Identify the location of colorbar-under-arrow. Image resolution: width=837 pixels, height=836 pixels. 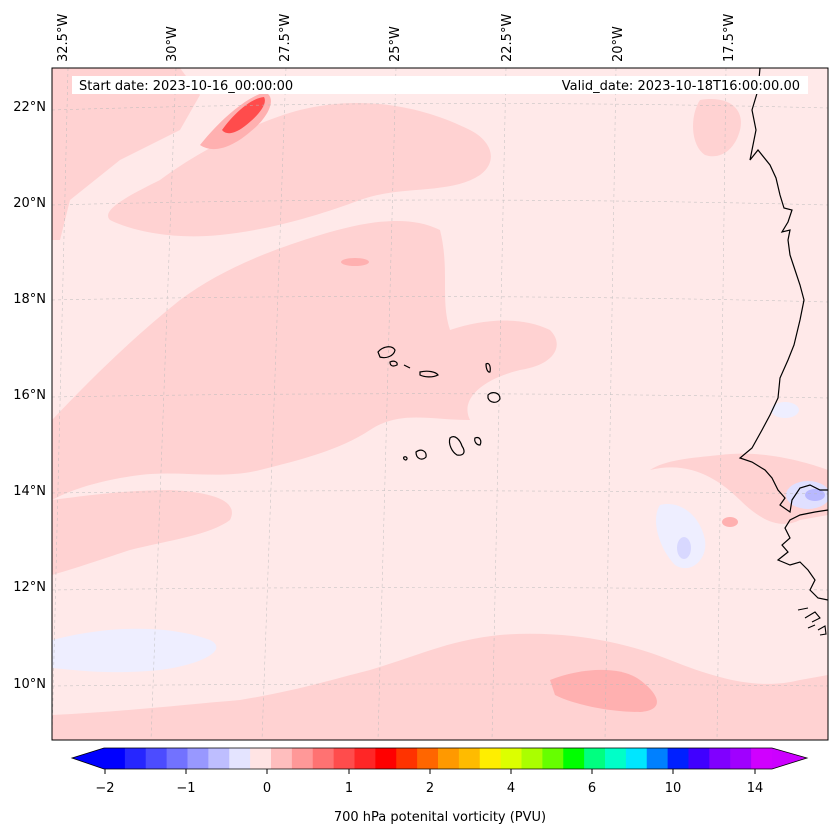
(88, 758).